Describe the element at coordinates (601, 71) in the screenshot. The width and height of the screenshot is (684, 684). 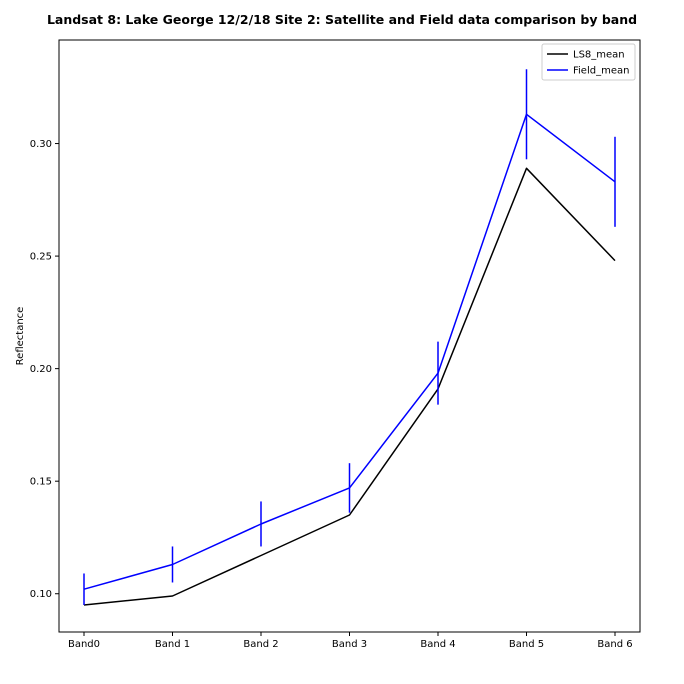
I see `legend-label: Field_mean` at that location.